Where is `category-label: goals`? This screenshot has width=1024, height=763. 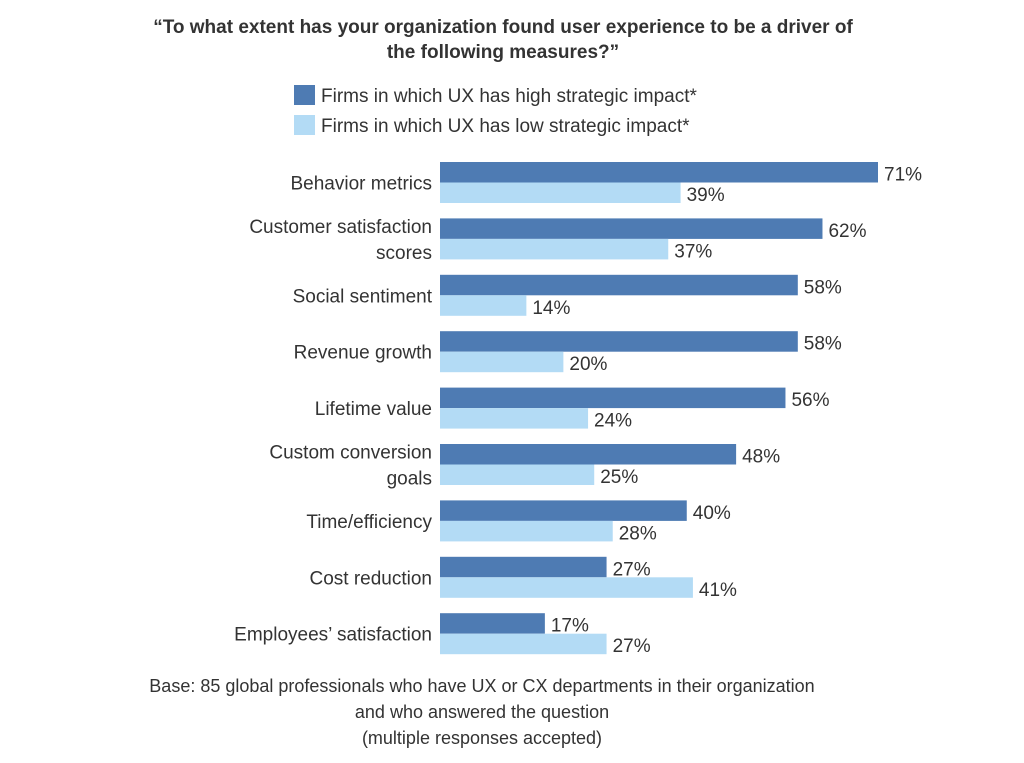
category-label: goals is located at coordinates (409, 479).